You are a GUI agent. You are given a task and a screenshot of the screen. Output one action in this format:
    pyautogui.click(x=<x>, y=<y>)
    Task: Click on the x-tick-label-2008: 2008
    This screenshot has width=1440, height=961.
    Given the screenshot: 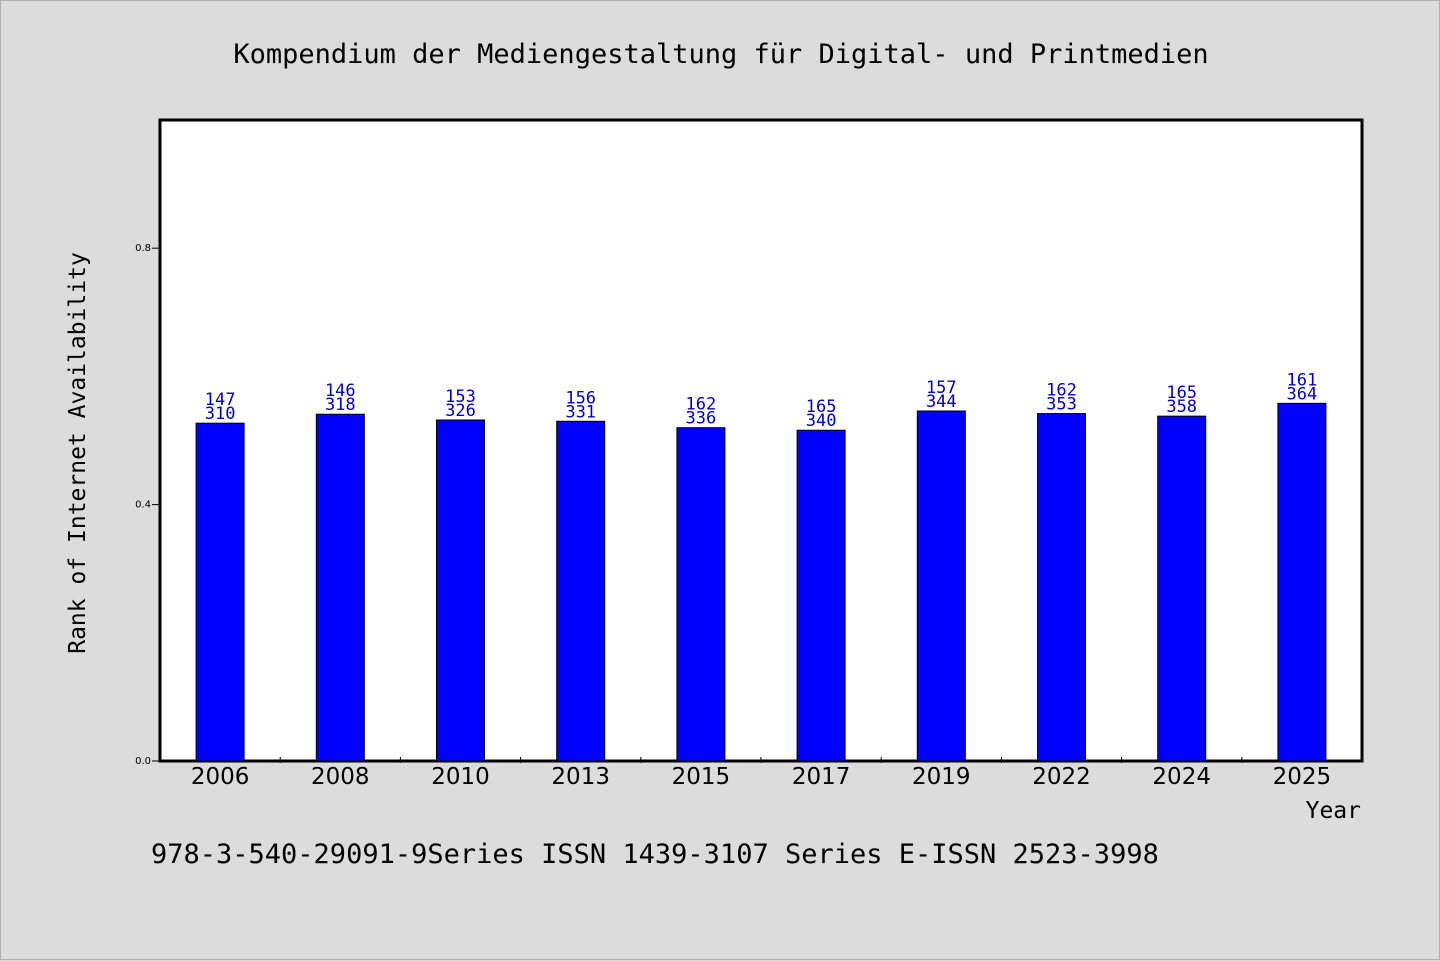 What is the action you would take?
    pyautogui.click(x=340, y=777)
    